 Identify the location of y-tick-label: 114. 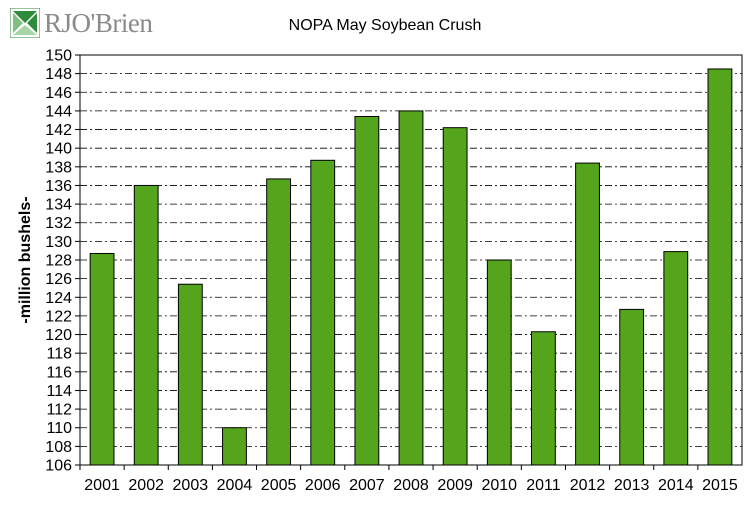
(59, 391).